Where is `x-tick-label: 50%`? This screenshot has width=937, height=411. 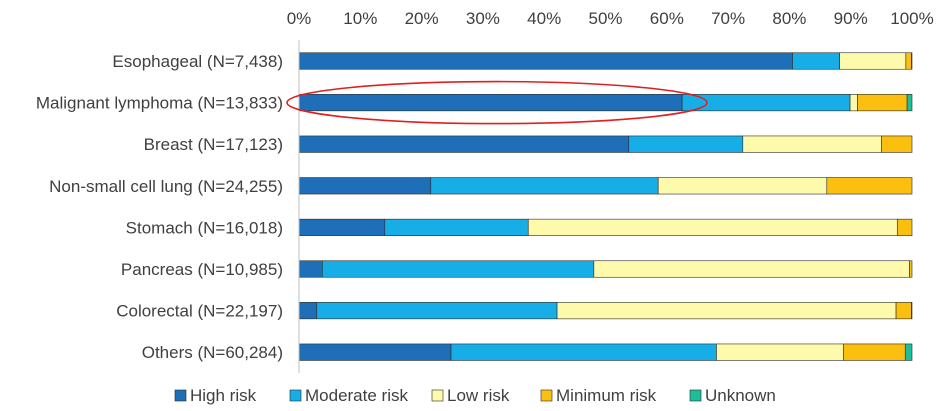
x-tick-label: 50% is located at coordinates (605, 18).